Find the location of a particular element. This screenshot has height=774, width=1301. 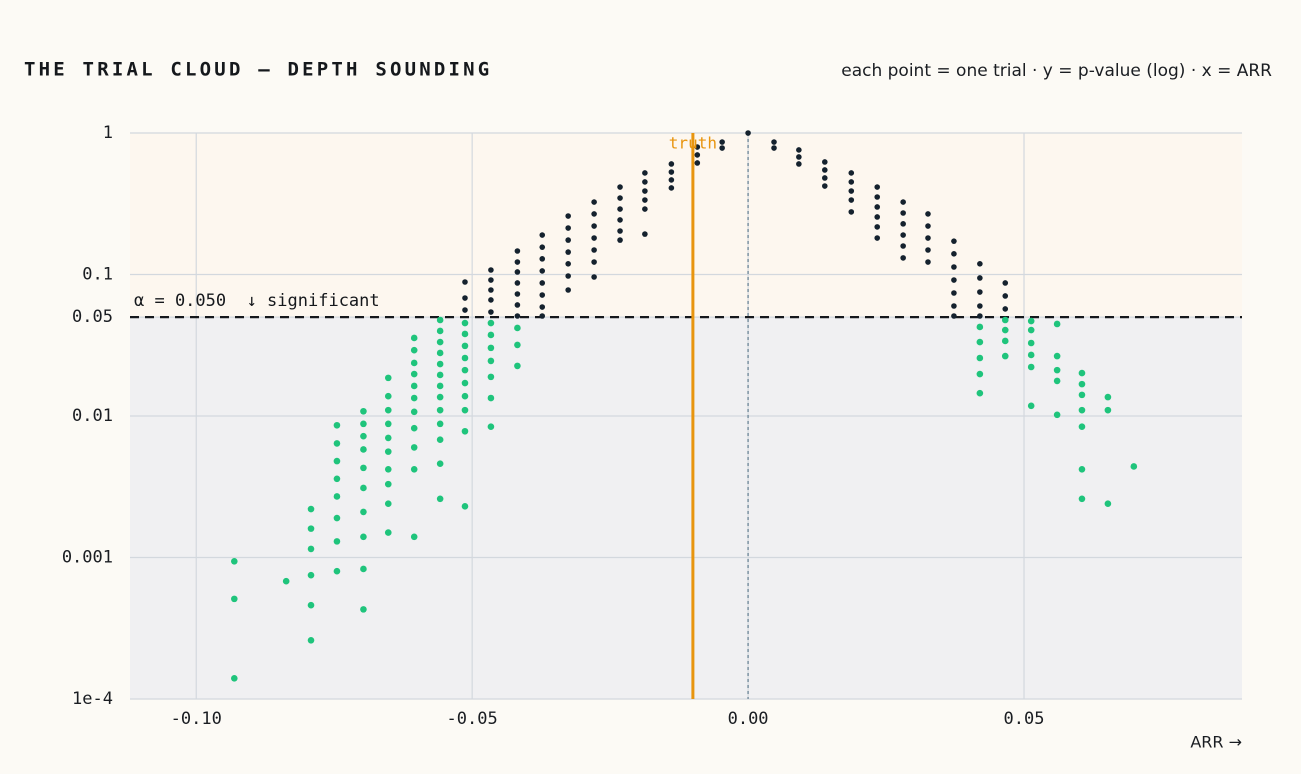

truth-label: truth is located at coordinates (693, 143).